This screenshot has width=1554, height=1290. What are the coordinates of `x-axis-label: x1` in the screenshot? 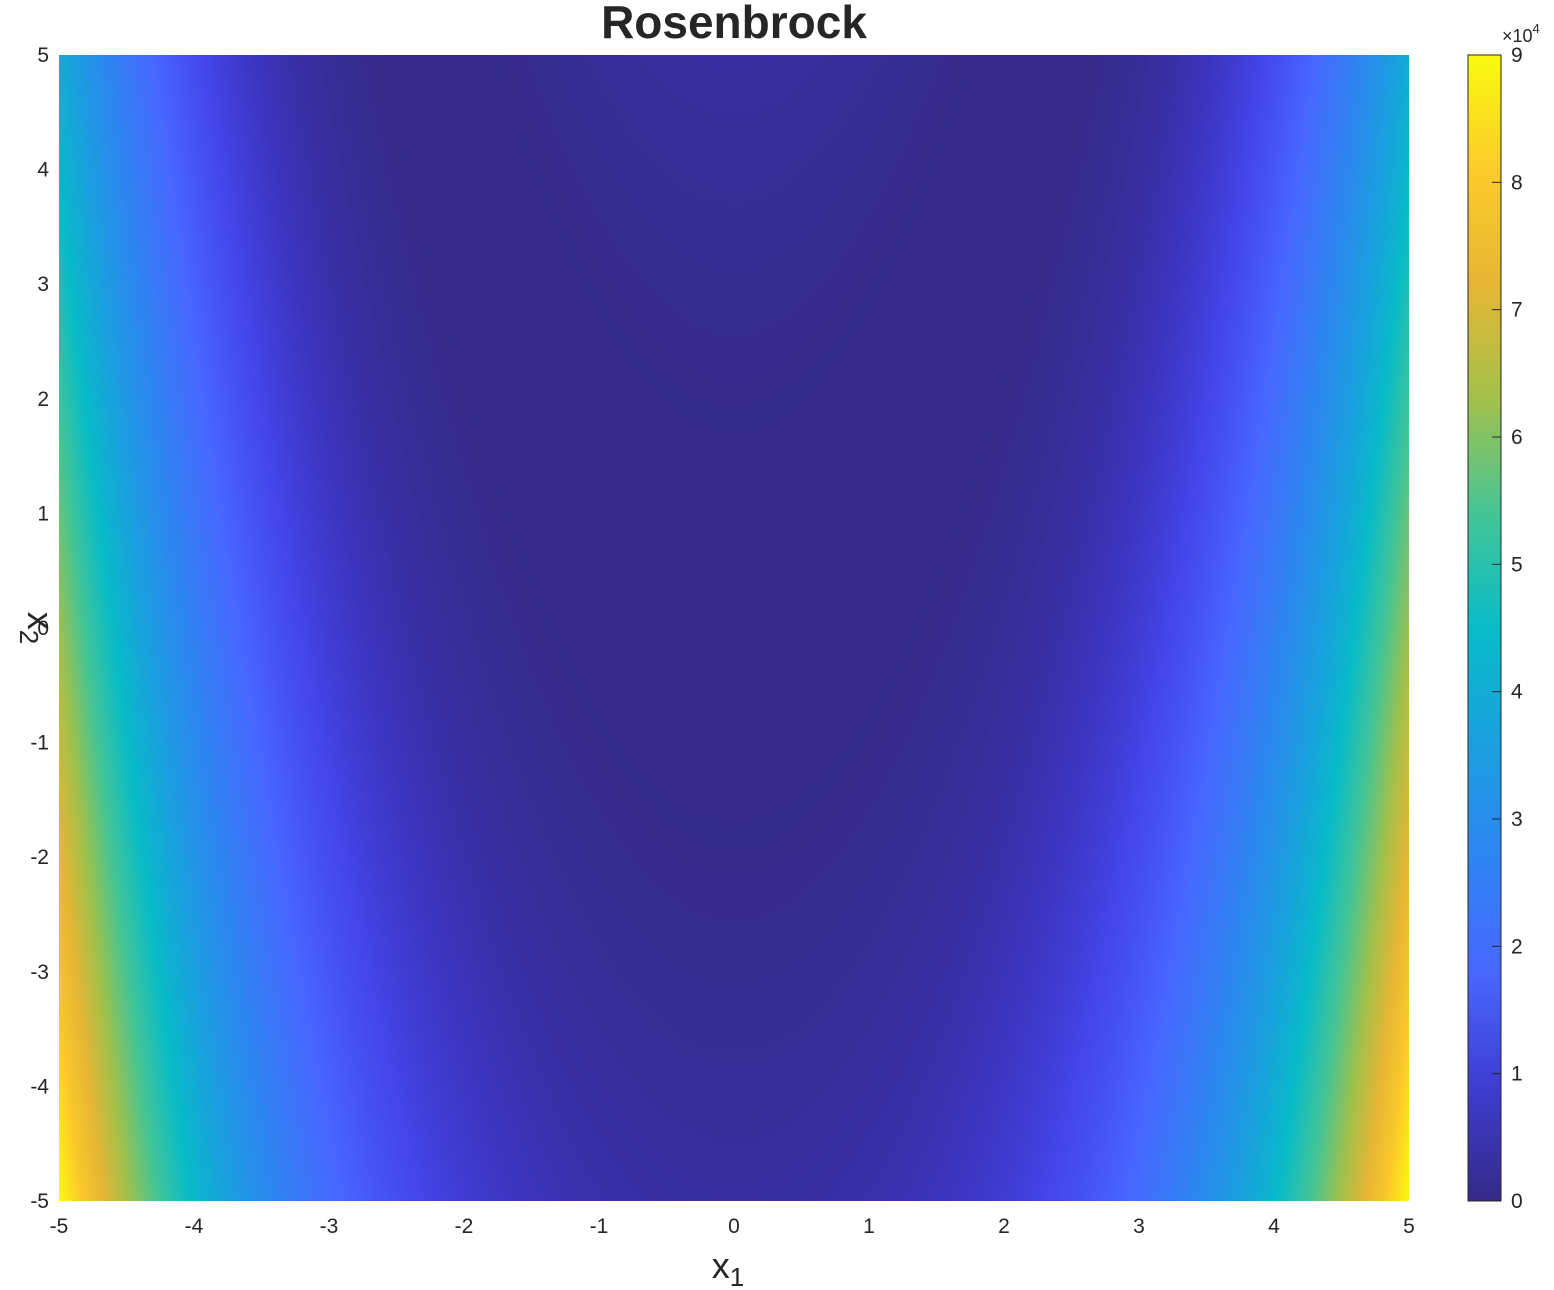 It's located at (728, 1267).